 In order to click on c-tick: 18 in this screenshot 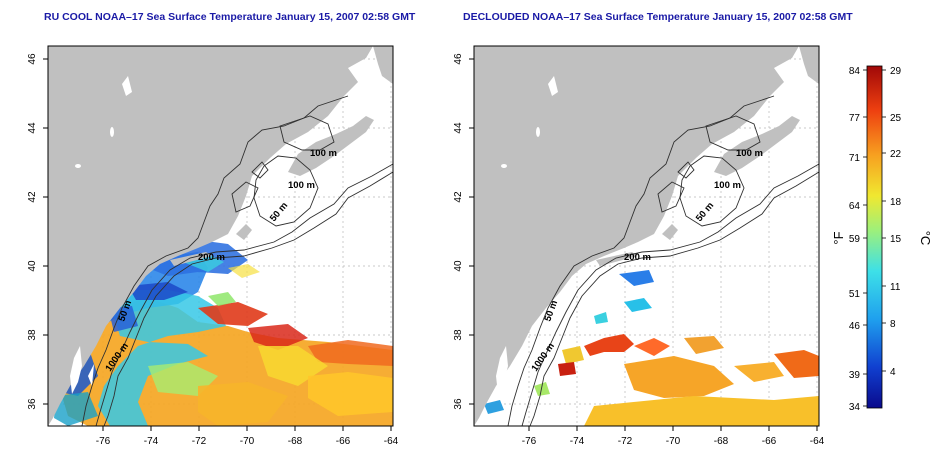, I will do `click(896, 202)`.